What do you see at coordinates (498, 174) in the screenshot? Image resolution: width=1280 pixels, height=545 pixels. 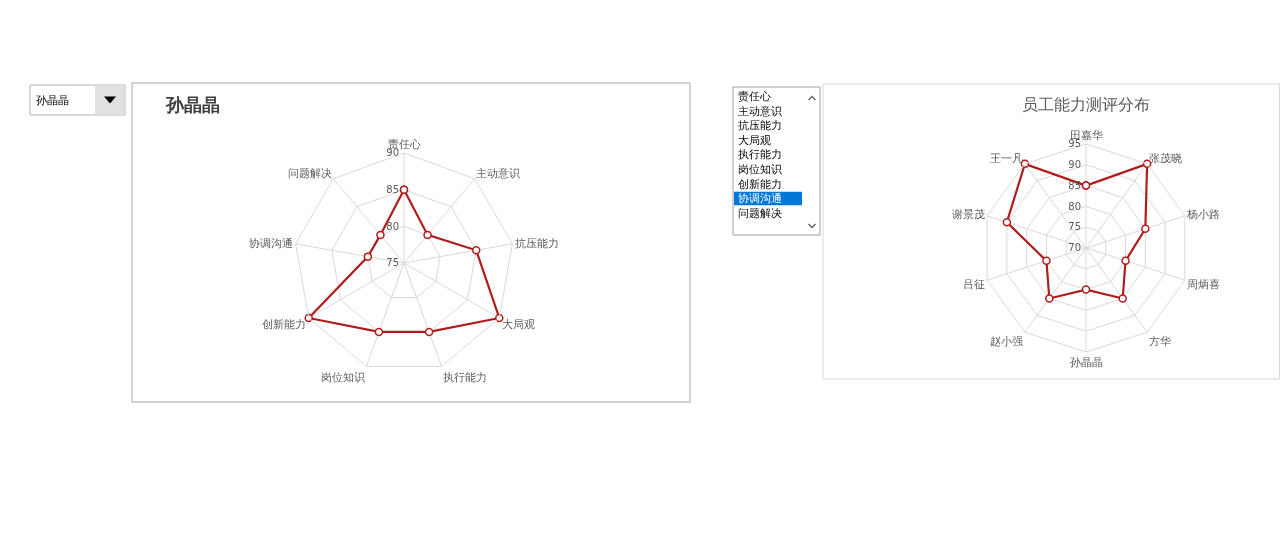 I see `spoke-label: 主动意识` at bounding box center [498, 174].